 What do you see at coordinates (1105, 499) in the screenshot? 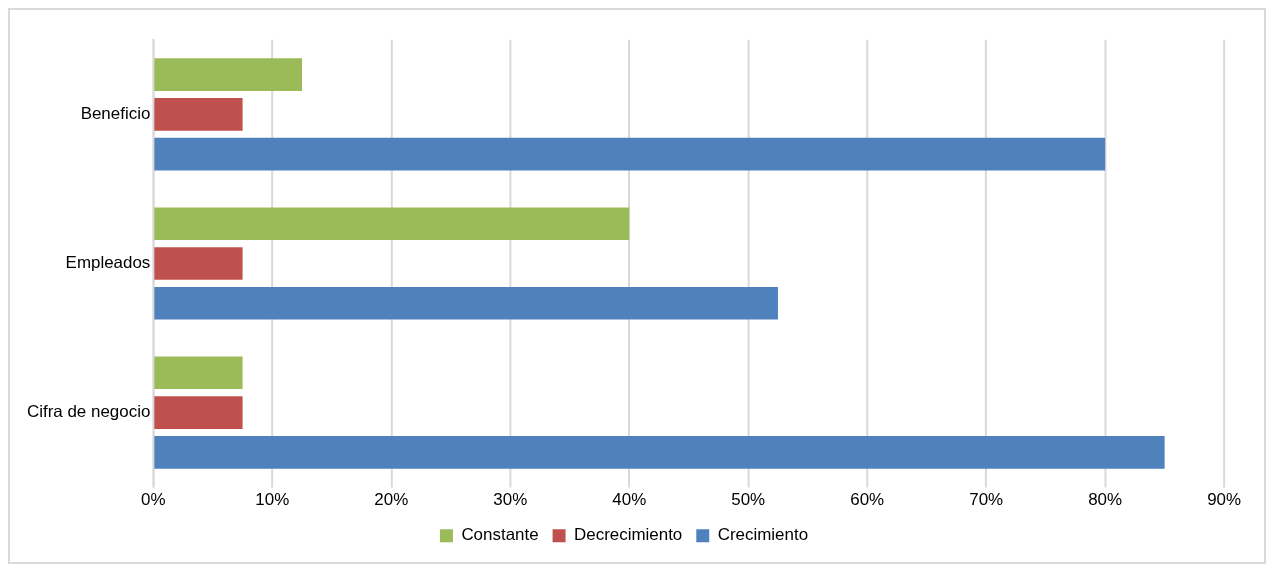
I see `x-tick-label: 80%` at bounding box center [1105, 499].